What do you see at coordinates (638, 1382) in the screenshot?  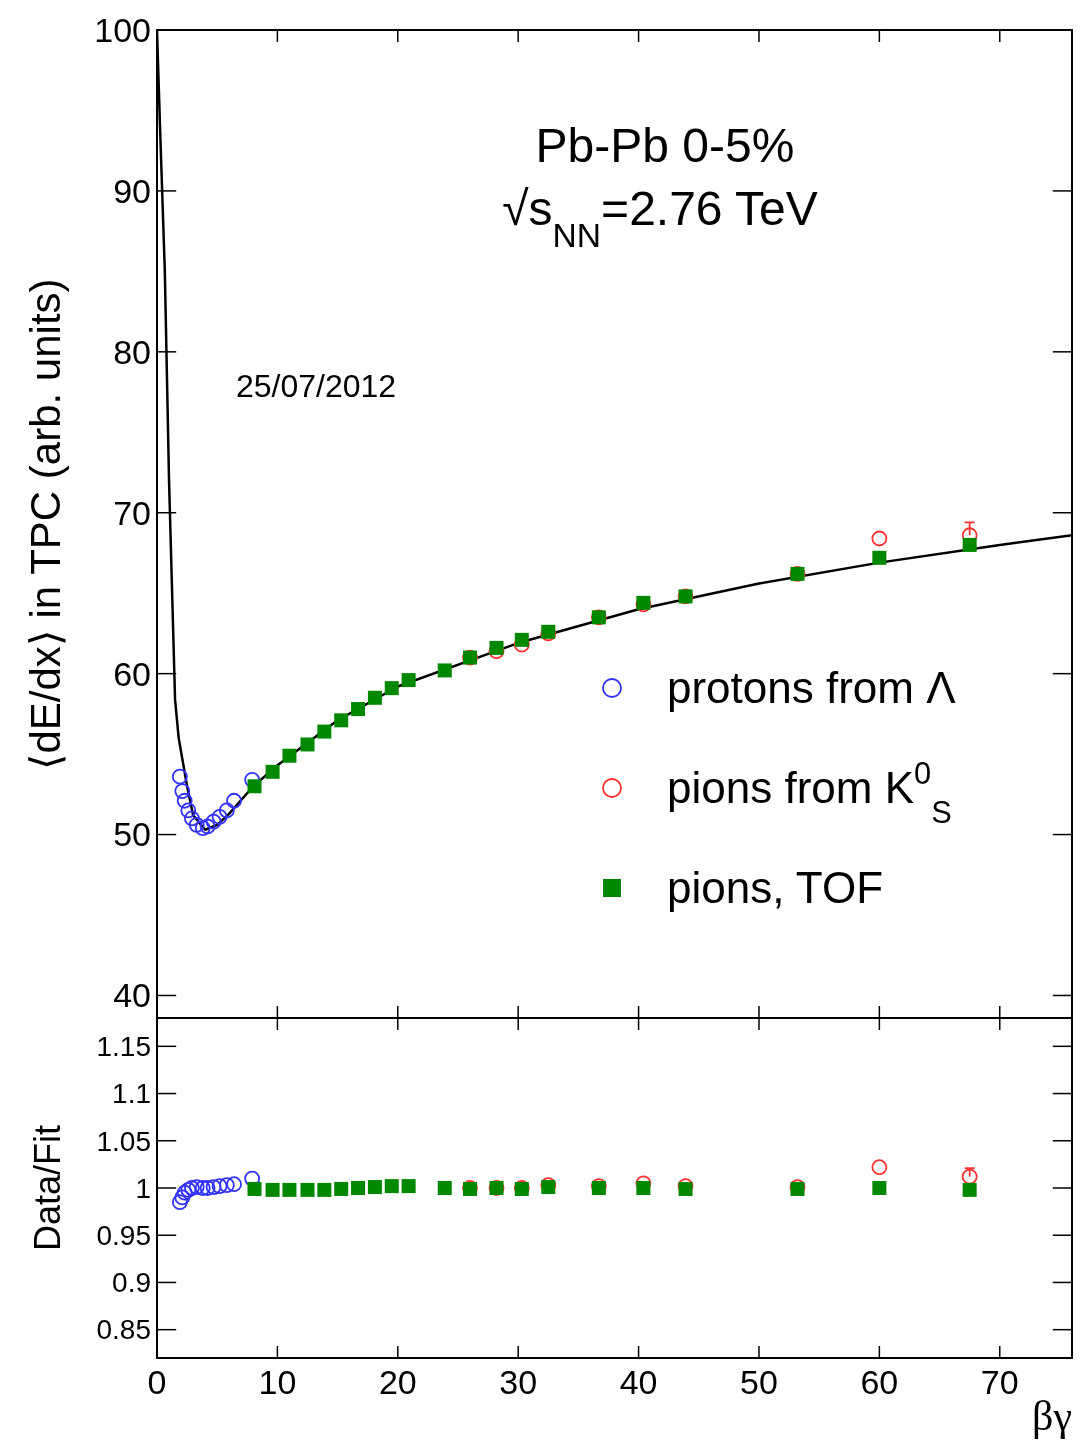 I see `x-tick-label: 40` at bounding box center [638, 1382].